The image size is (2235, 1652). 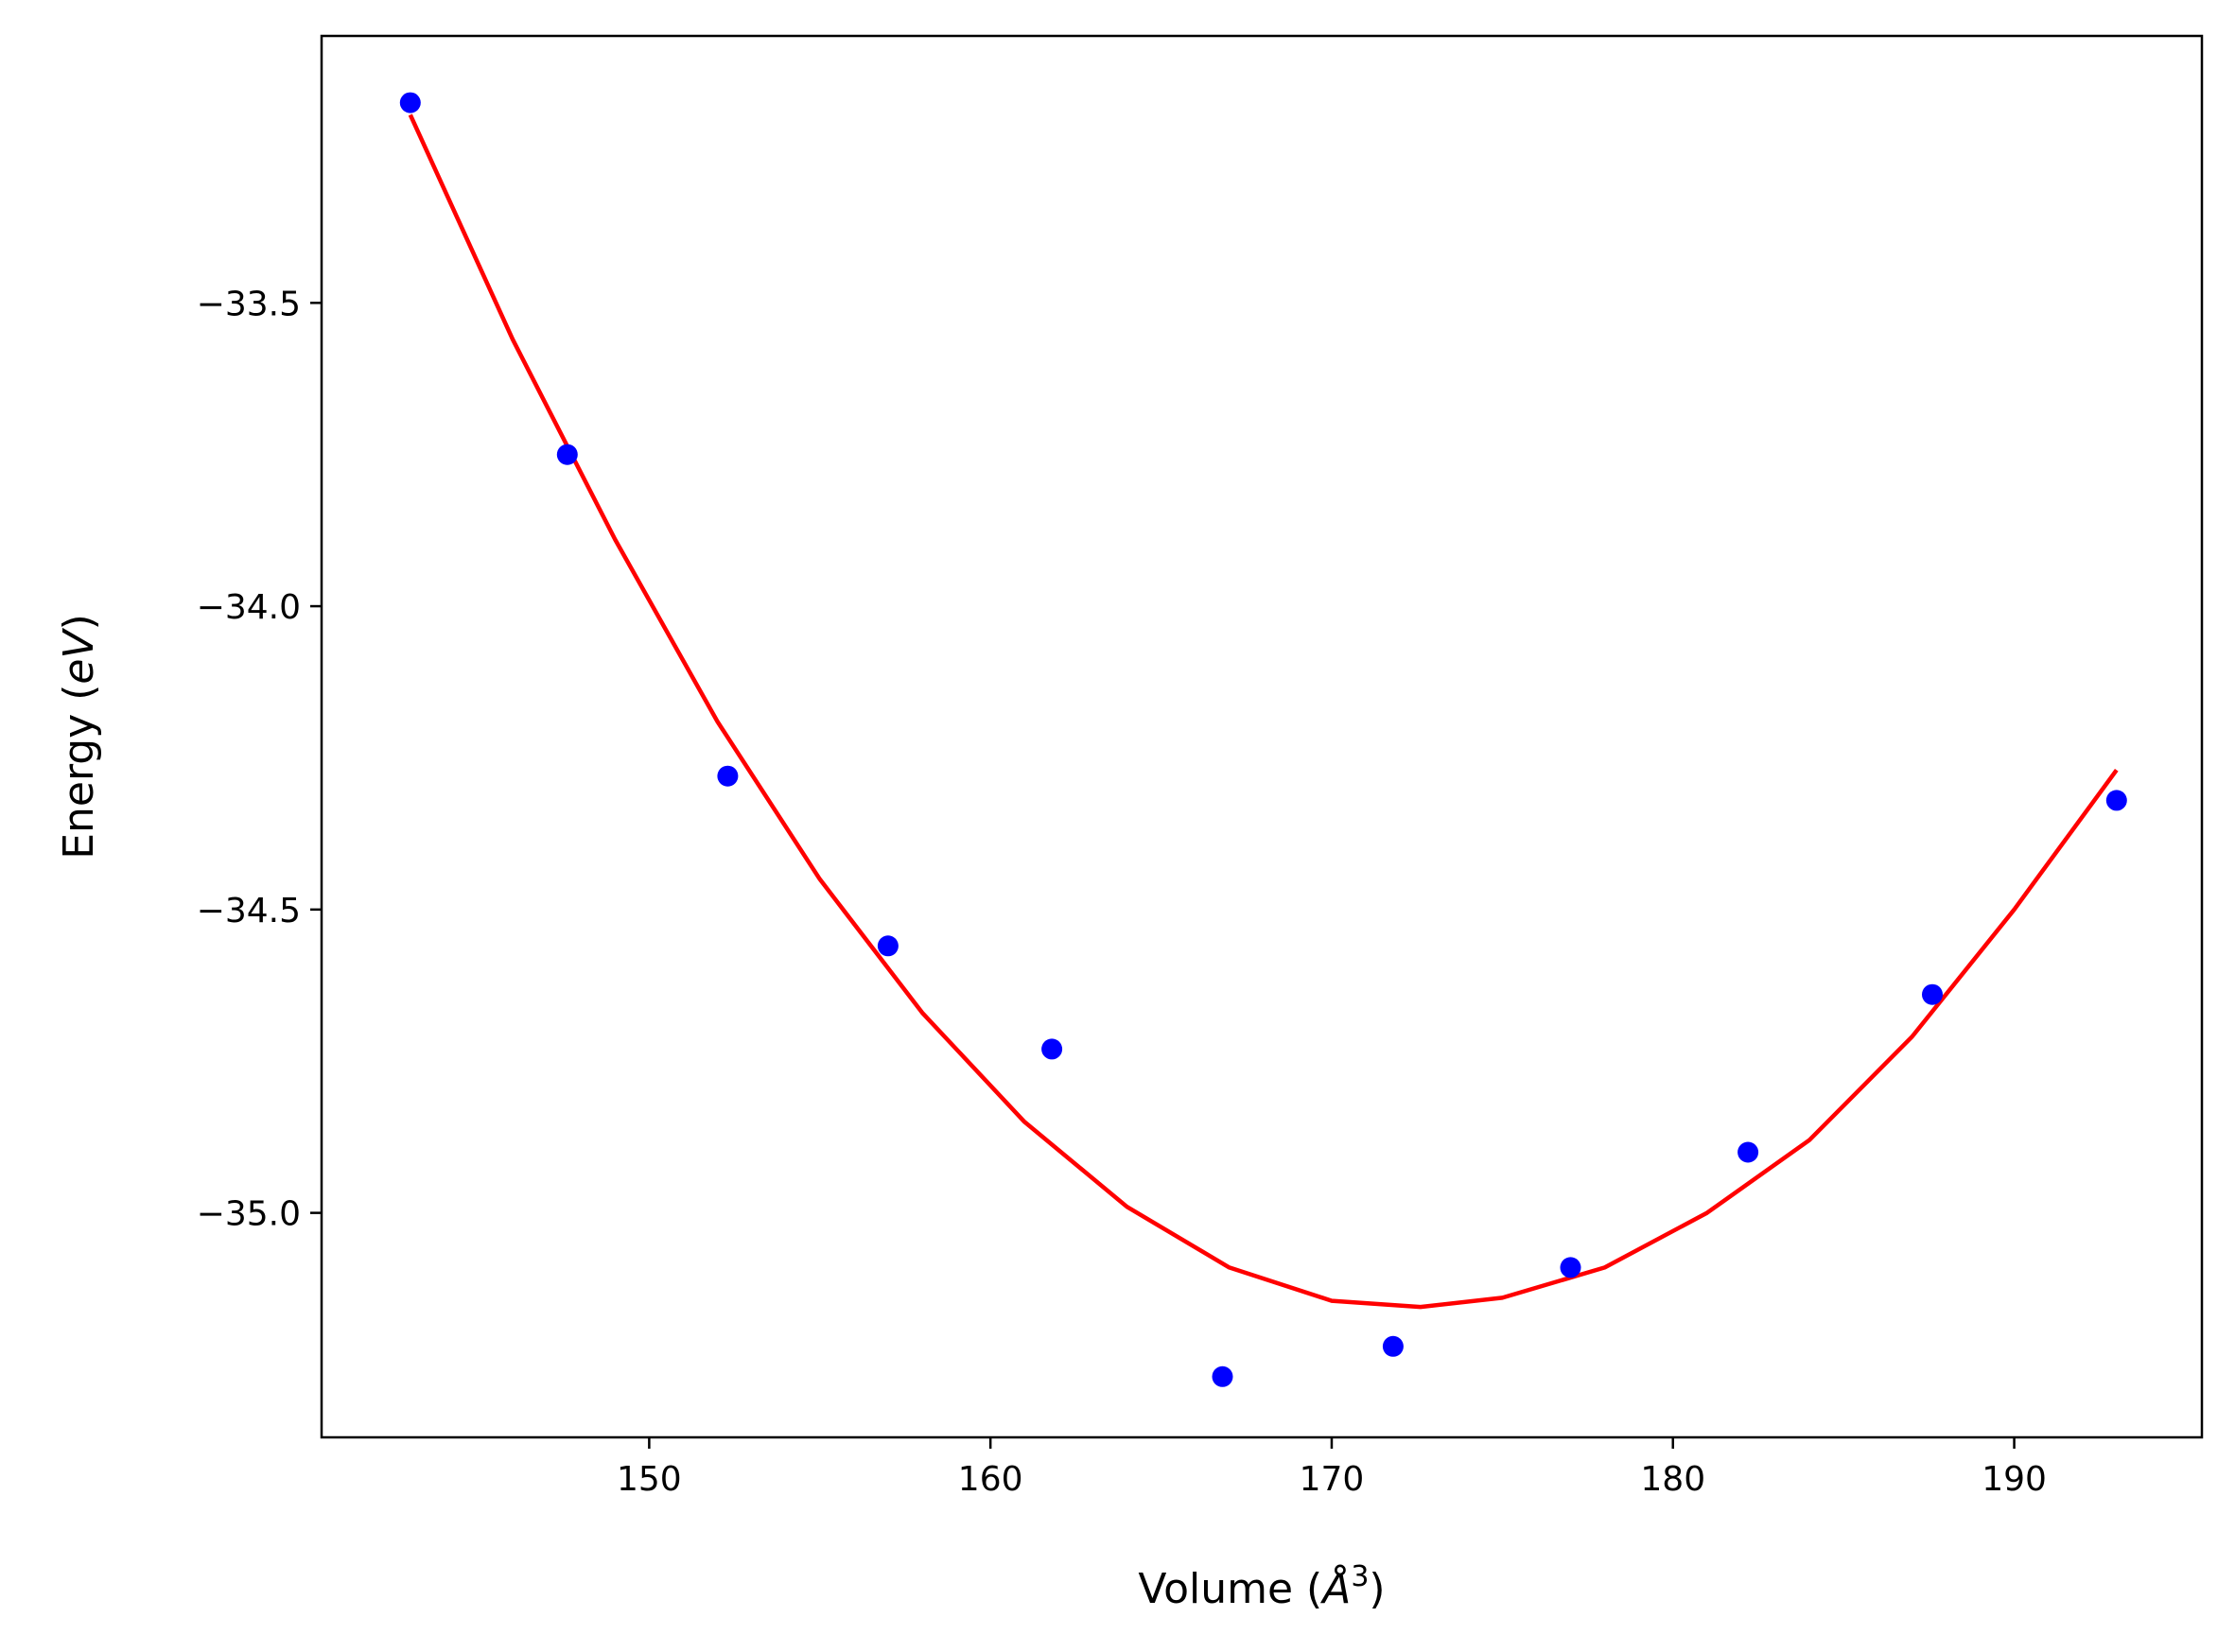 I want to click on x-axis-label: Volume (Å3), so click(x=1261, y=1587).